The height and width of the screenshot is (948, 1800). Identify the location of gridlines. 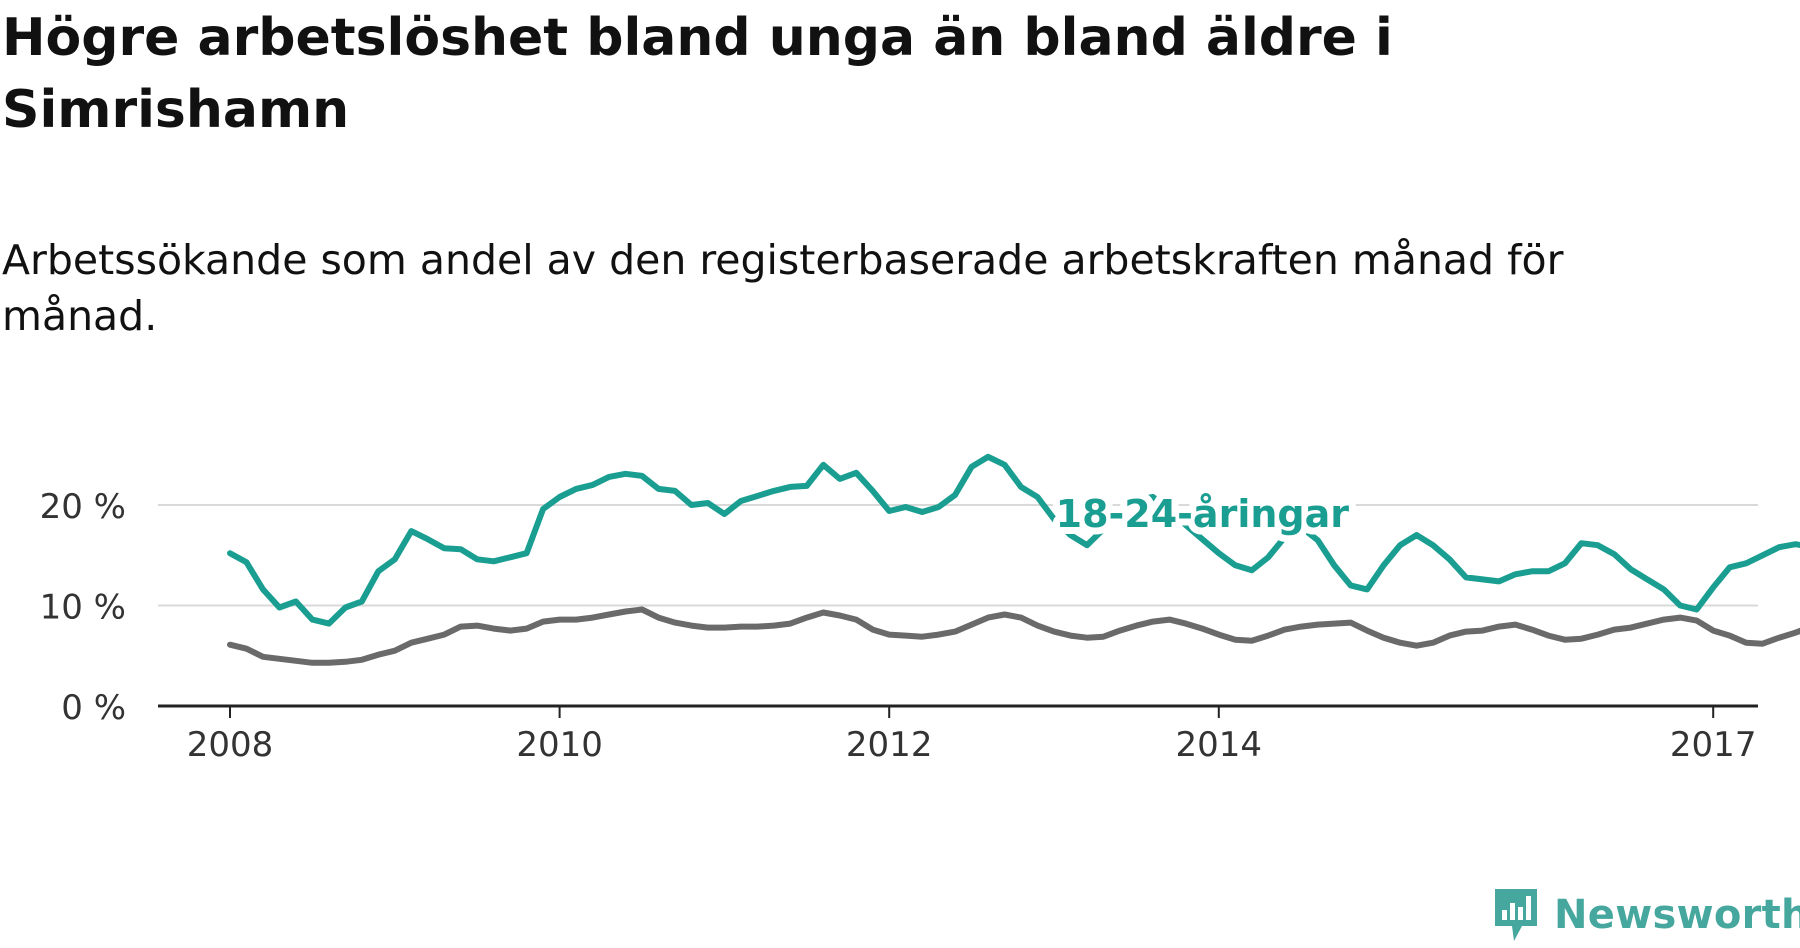
(958, 555).